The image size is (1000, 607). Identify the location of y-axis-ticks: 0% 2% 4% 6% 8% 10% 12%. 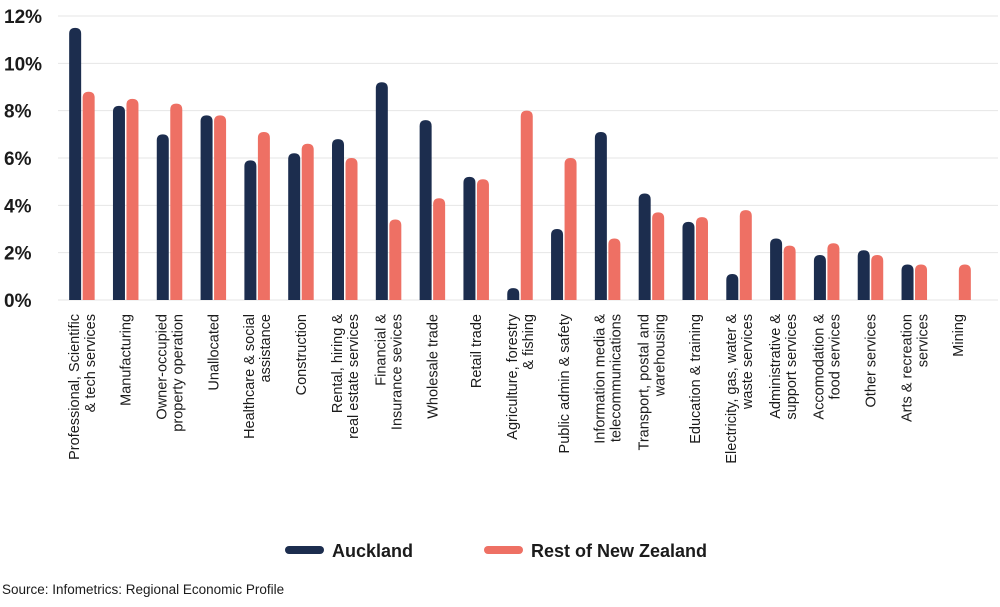
(23, 159).